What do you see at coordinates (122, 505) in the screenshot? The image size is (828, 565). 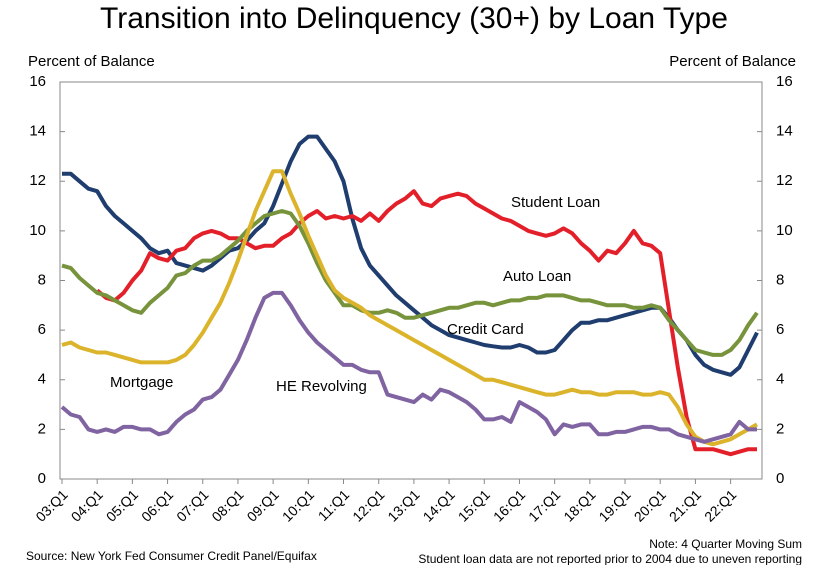 I see `x-tick-label: 05:Q1` at bounding box center [122, 505].